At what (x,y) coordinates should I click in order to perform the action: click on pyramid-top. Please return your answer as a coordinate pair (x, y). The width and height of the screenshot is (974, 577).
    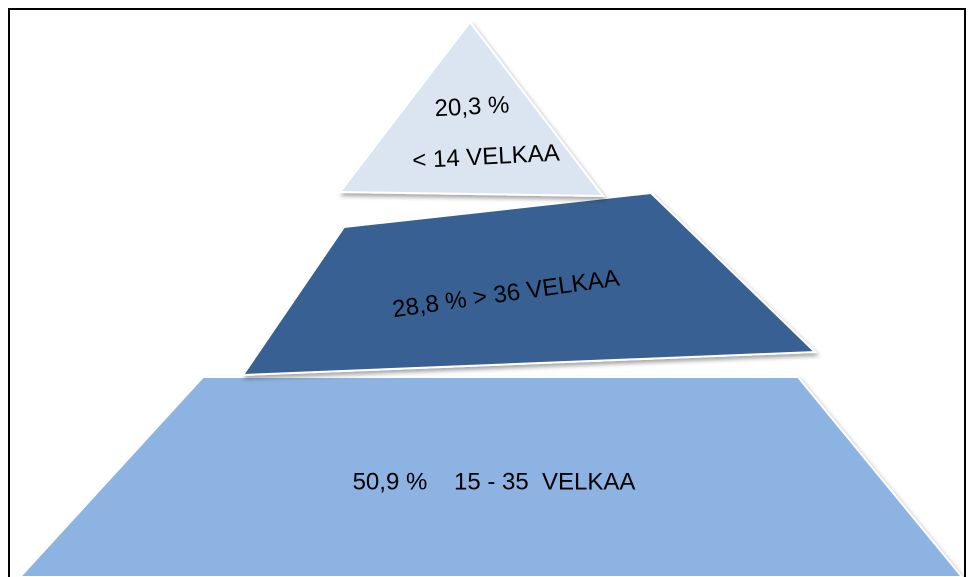
    Looking at the image, I should click on (471, 109).